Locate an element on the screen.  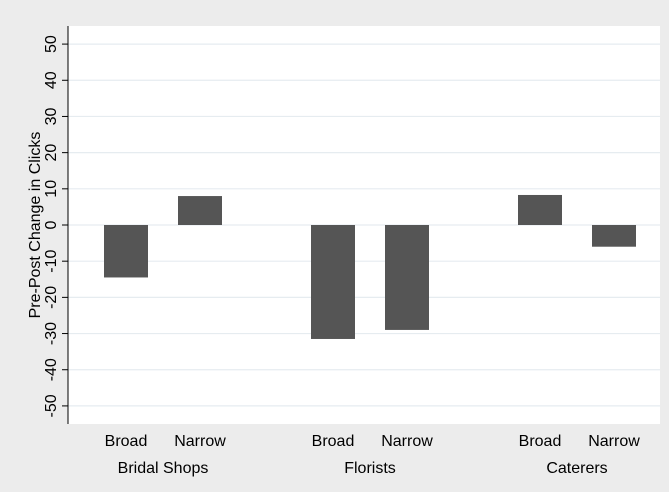
y-tick-label: -40 is located at coordinates (51, 369).